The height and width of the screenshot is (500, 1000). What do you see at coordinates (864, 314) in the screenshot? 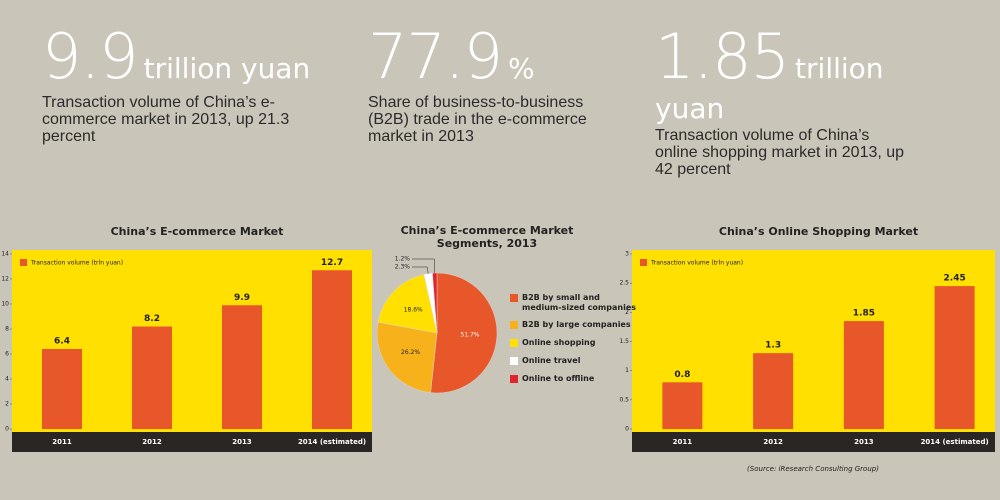
I see `value-label: 1.85` at bounding box center [864, 314].